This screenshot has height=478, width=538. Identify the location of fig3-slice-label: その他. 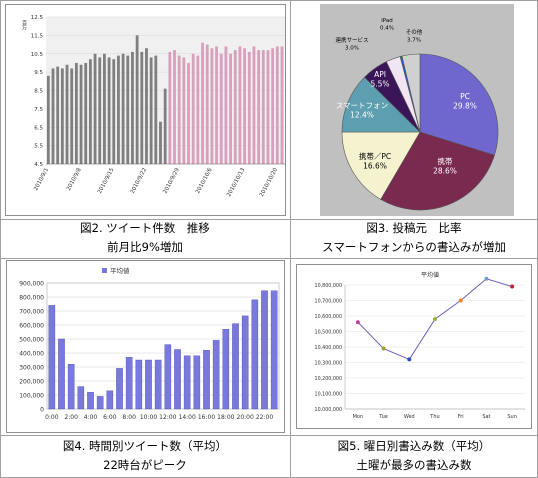
(414, 32).